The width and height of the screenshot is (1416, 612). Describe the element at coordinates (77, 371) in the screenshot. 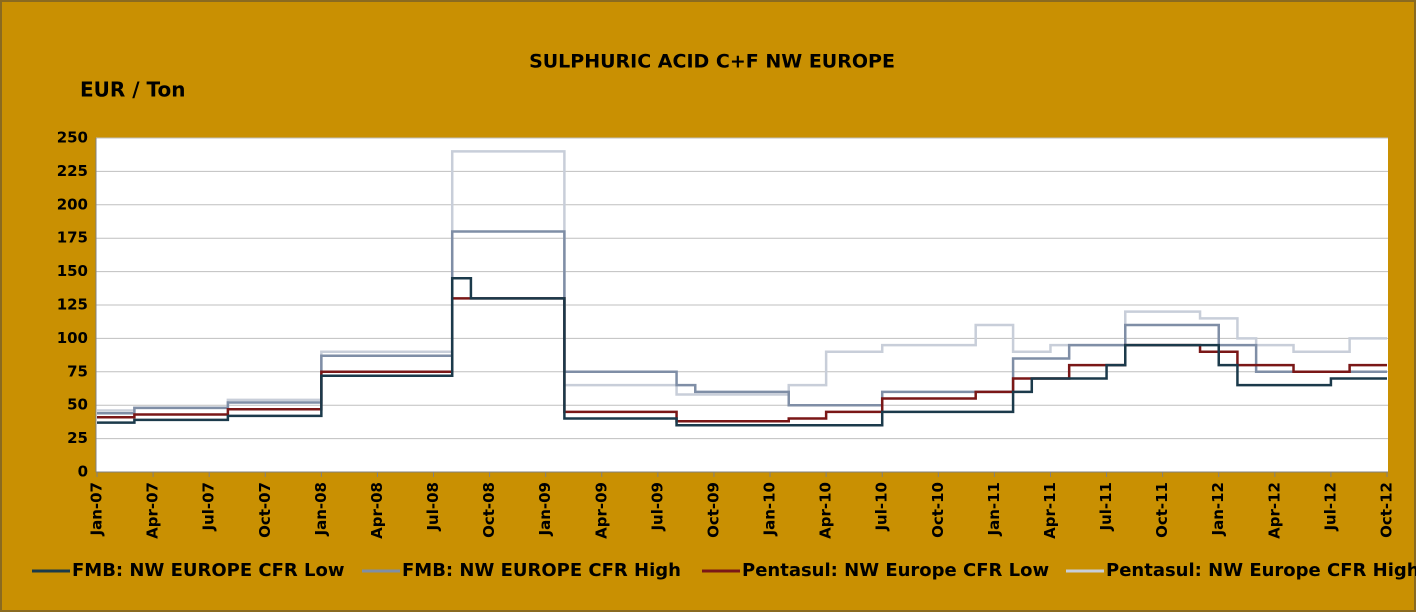

I see `y-tick-label: 75` at that location.